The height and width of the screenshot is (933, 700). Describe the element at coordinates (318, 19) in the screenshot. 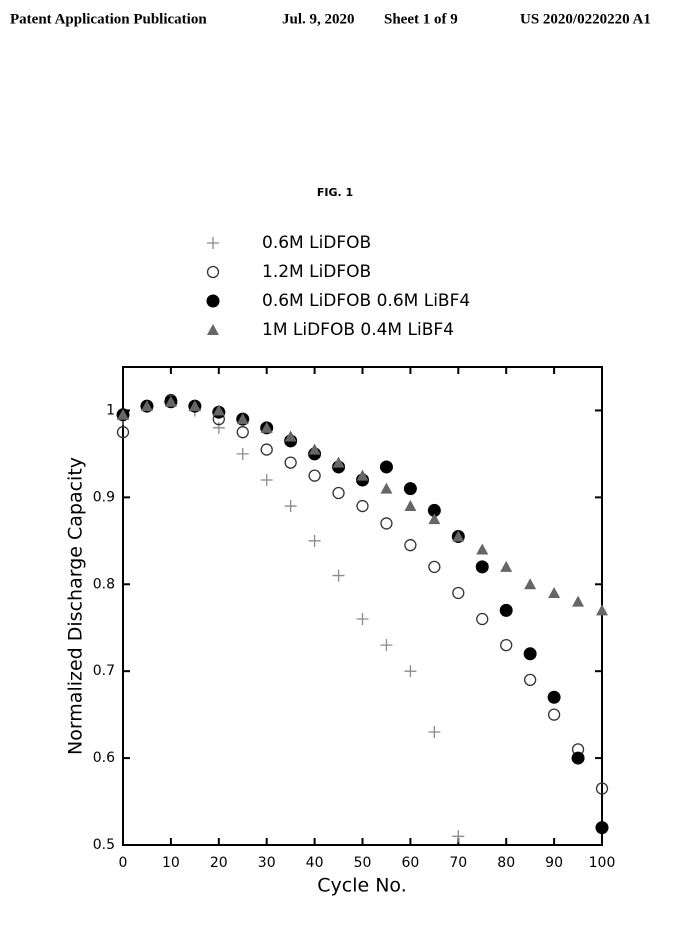

I see `header-date: Jul. 9, 2020` at that location.